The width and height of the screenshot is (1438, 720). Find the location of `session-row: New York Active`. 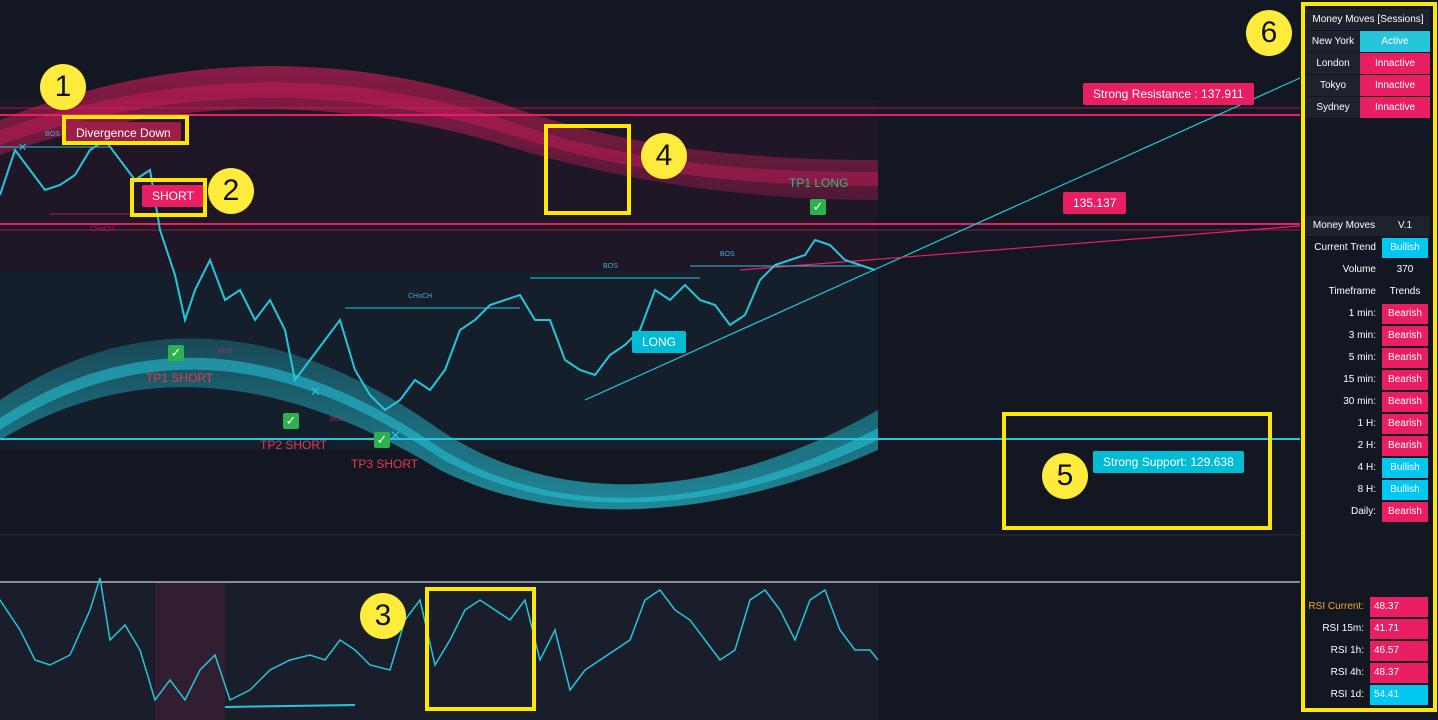

session-row: New York Active is located at coordinates (1368, 41).